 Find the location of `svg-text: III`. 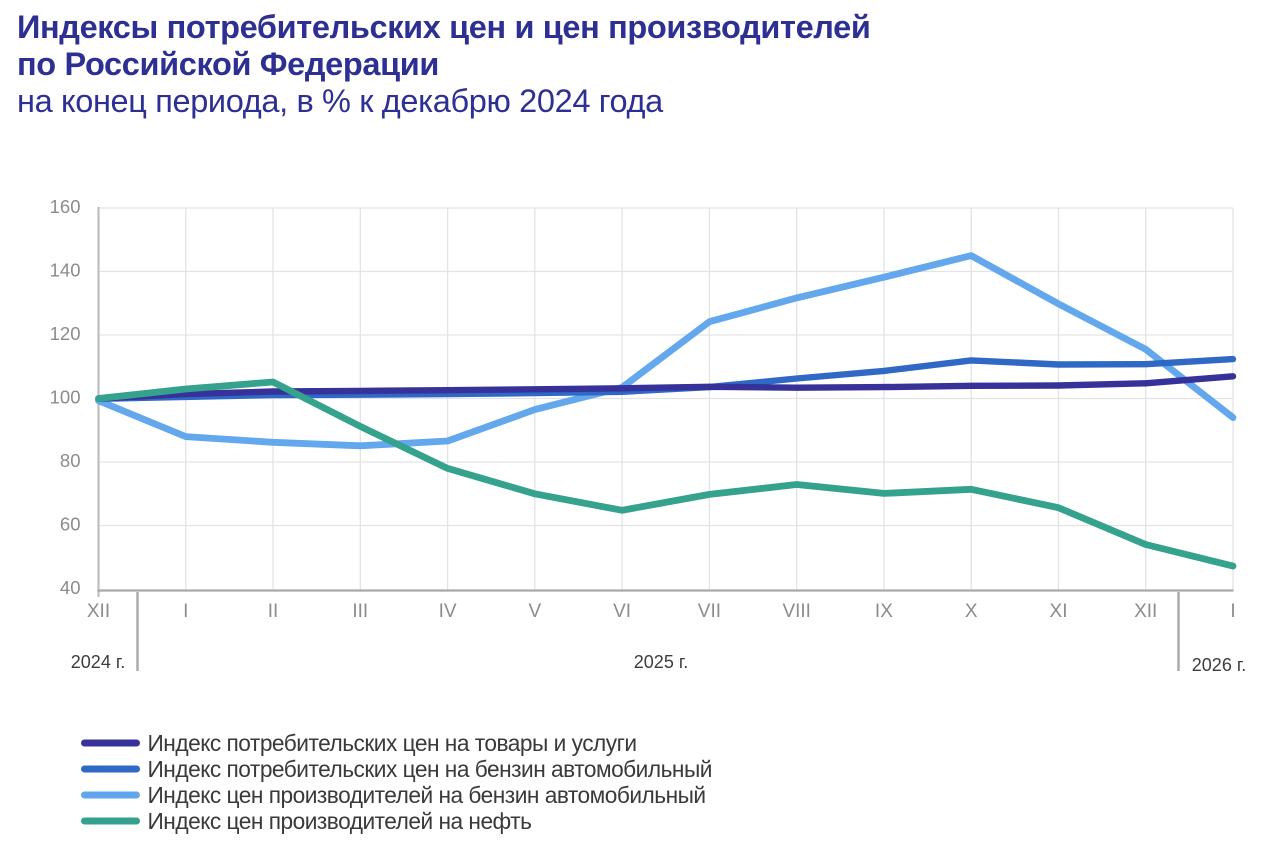

svg-text: III is located at coordinates (360, 611).